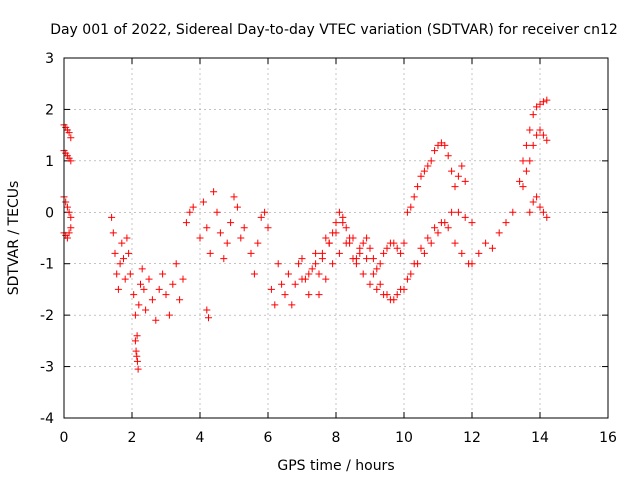 This screenshot has width=640, height=480. Describe the element at coordinates (49, 213) in the screenshot. I see `y-tick-label: 0` at that location.